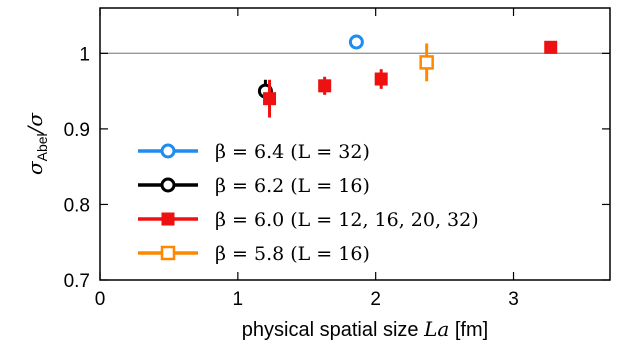 This screenshot has width=623, height=350. What do you see at coordinates (375, 299) in the screenshot?
I see `x-tick-label: 2` at bounding box center [375, 299].